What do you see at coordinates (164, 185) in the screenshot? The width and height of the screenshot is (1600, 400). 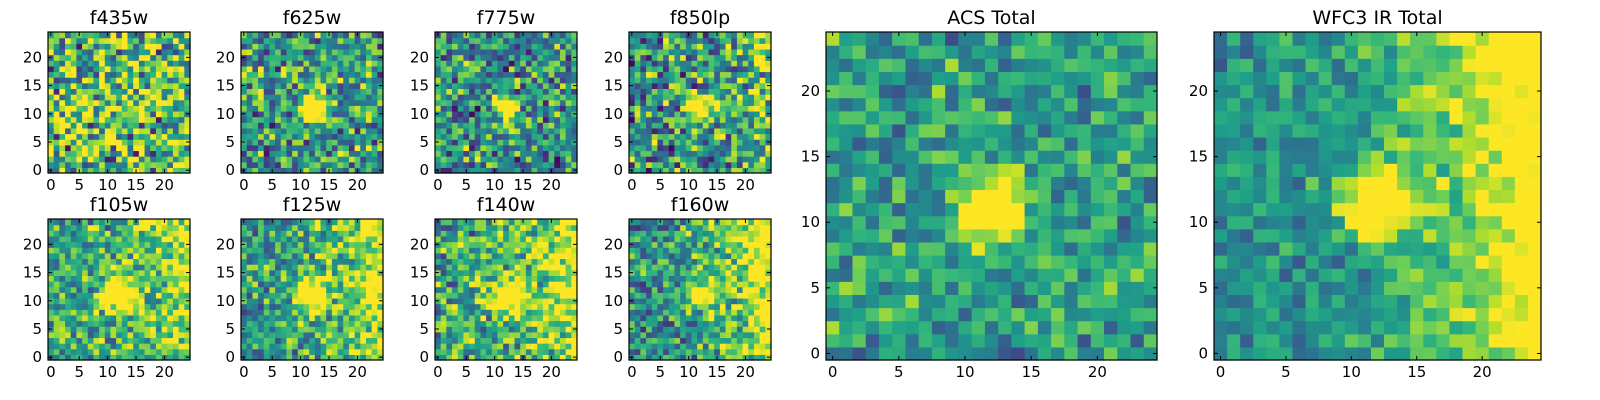 I see `x-tick-label: 20` at bounding box center [164, 185].